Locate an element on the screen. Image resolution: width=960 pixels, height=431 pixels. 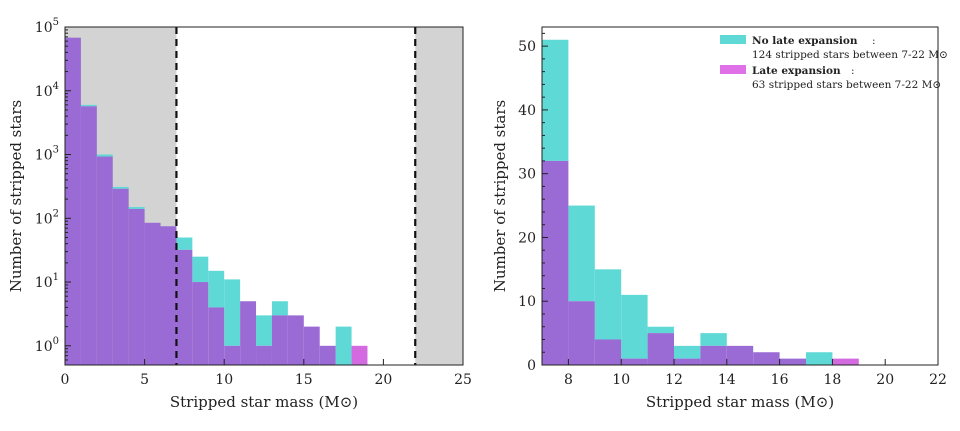
x-tick-label: 15 is located at coordinates (304, 380).